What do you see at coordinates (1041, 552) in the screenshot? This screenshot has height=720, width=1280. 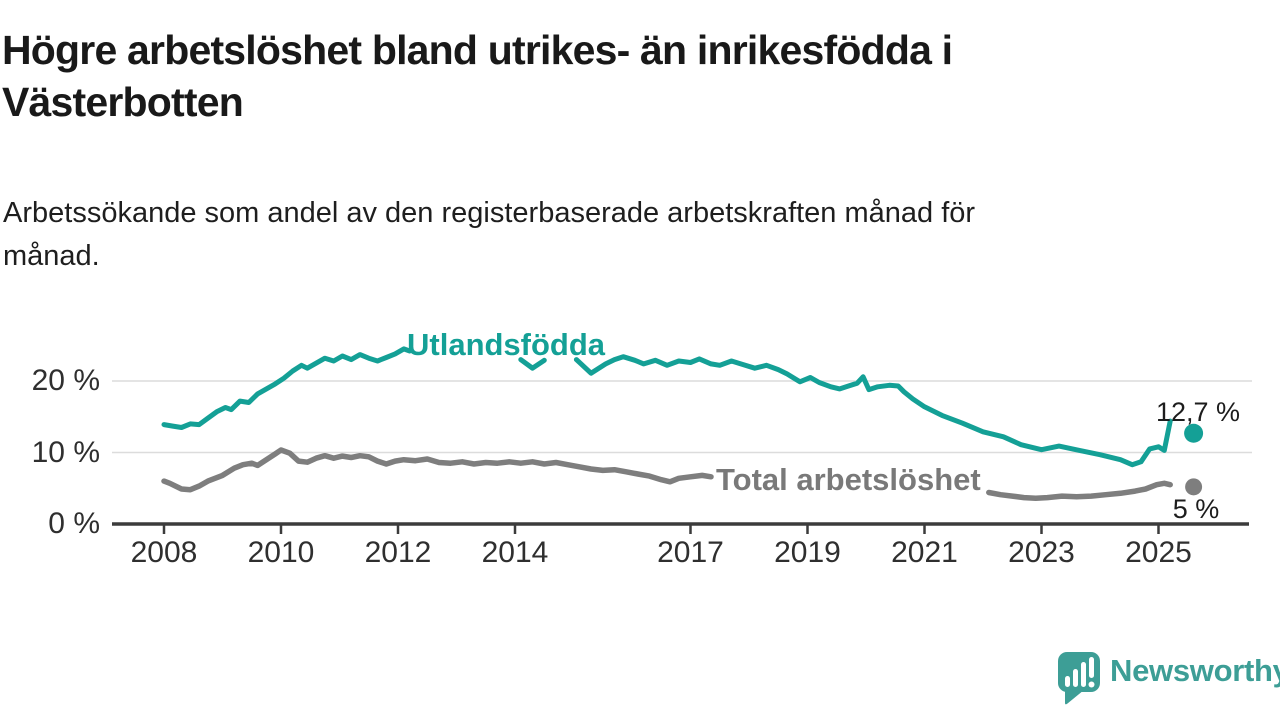 I see `x-tick-label-2023: 2023` at bounding box center [1041, 552].